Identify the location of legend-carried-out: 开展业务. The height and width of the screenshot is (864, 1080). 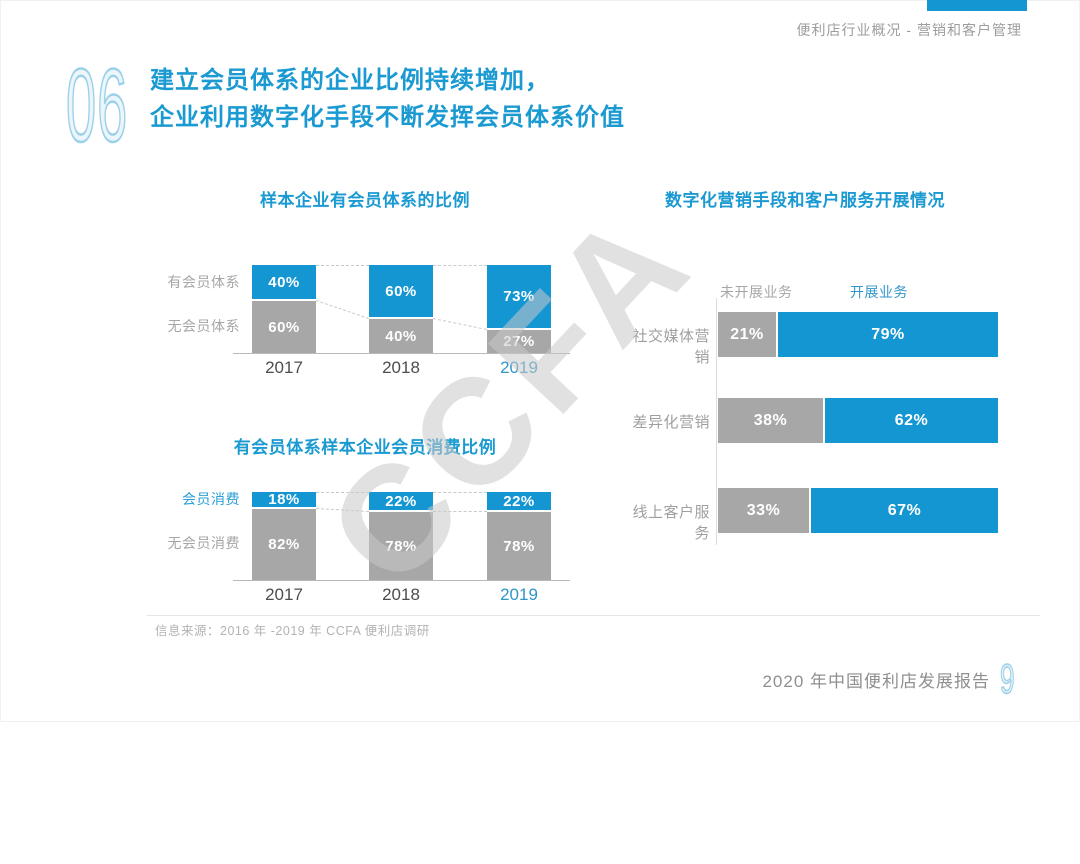
(879, 292).